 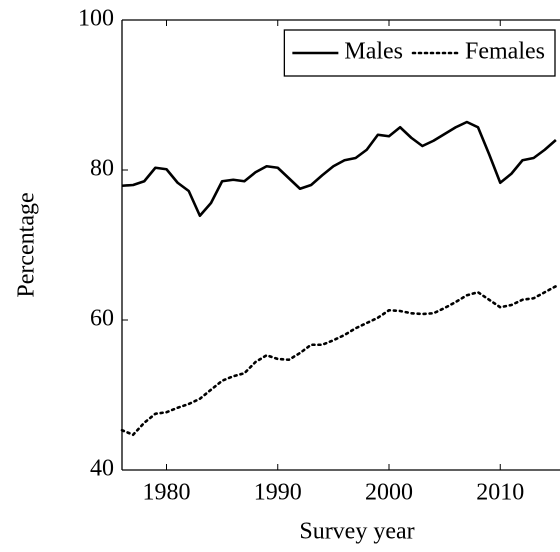 I want to click on y-axis-label: Percentage, so click(x=27, y=244).